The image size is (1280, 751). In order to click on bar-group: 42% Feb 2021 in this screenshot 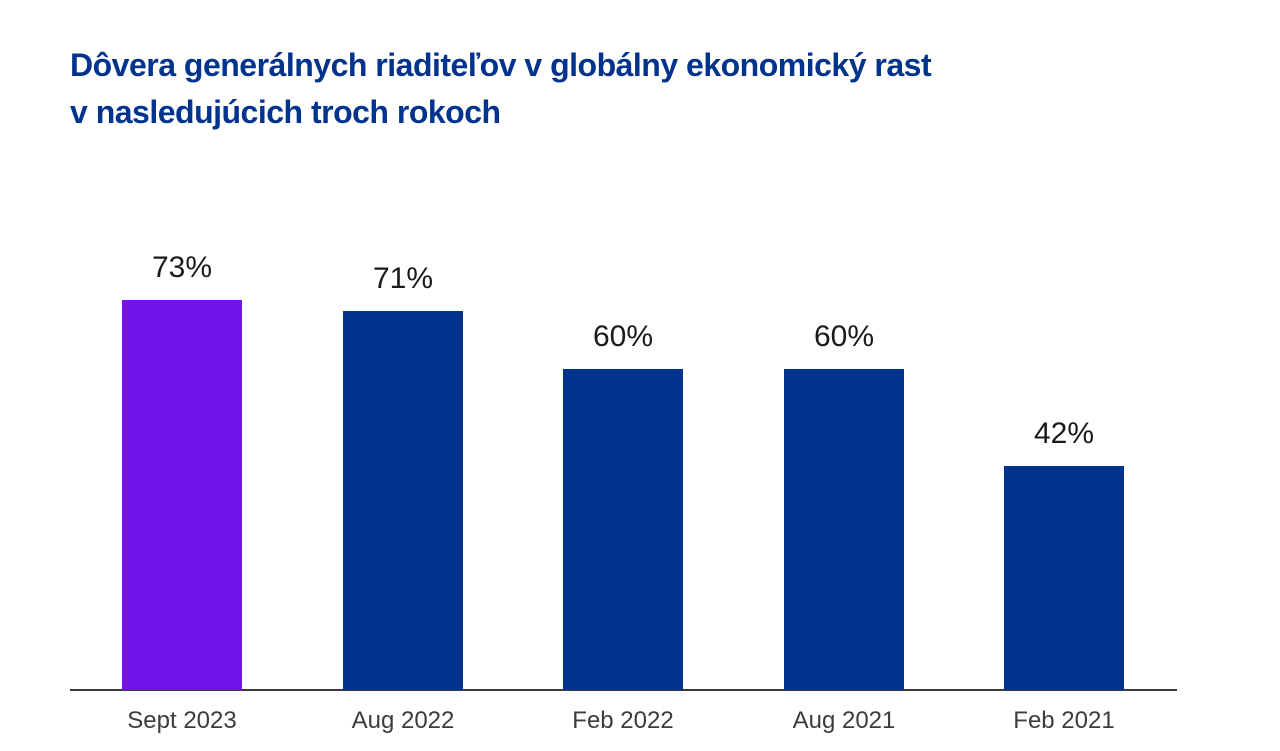, I will do `click(1064, 575)`.